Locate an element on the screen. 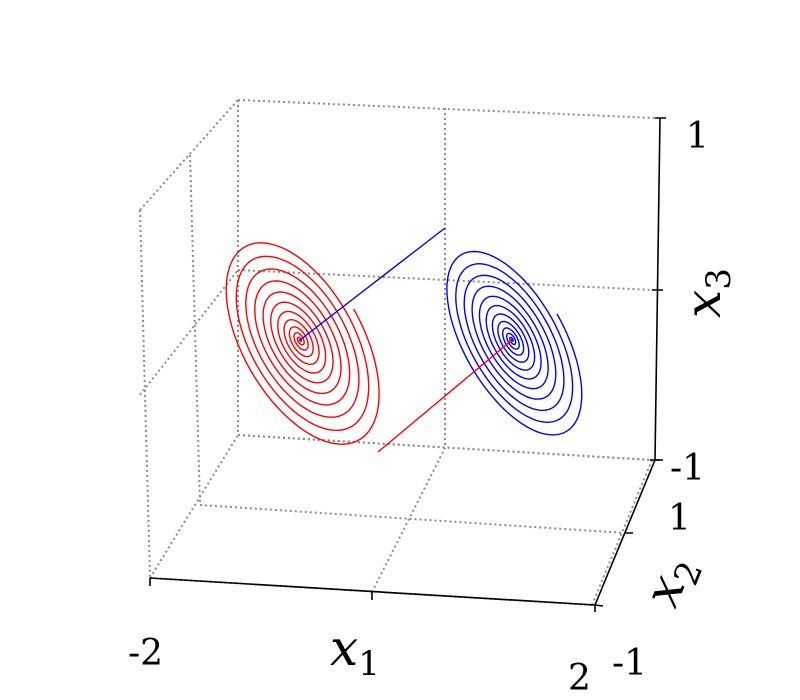 This screenshot has width=800, height=700. z-axis-label-symbol: x is located at coordinates (703, 304).